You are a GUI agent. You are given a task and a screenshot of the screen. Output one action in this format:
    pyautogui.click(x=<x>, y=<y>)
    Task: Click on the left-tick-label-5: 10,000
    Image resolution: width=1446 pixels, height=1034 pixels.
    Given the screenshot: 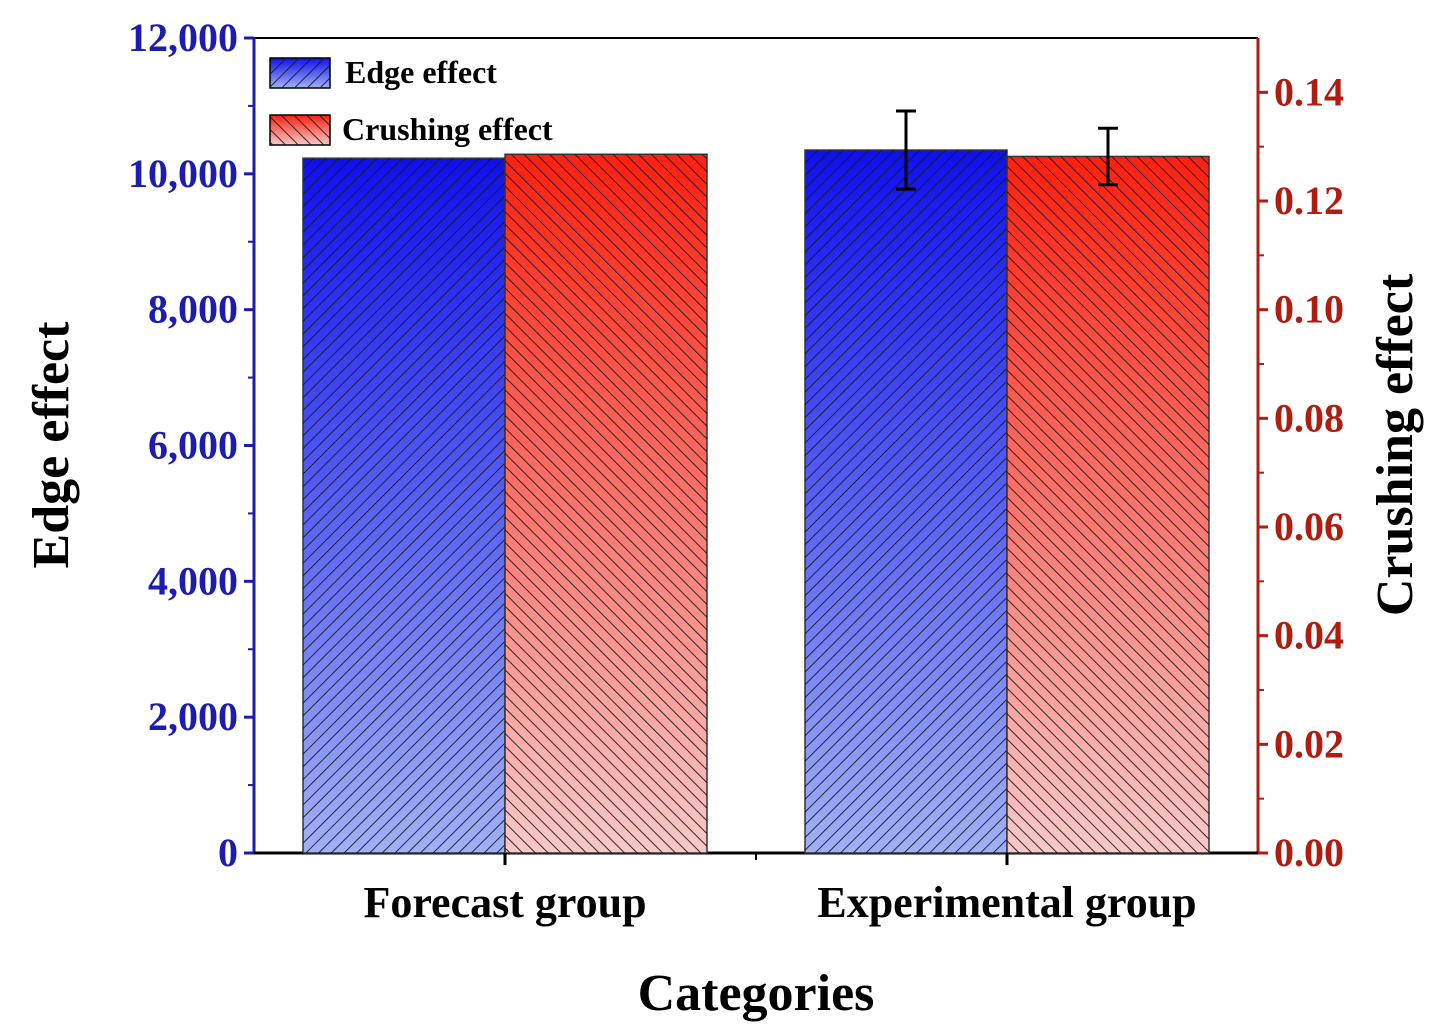 What is the action you would take?
    pyautogui.click(x=183, y=173)
    